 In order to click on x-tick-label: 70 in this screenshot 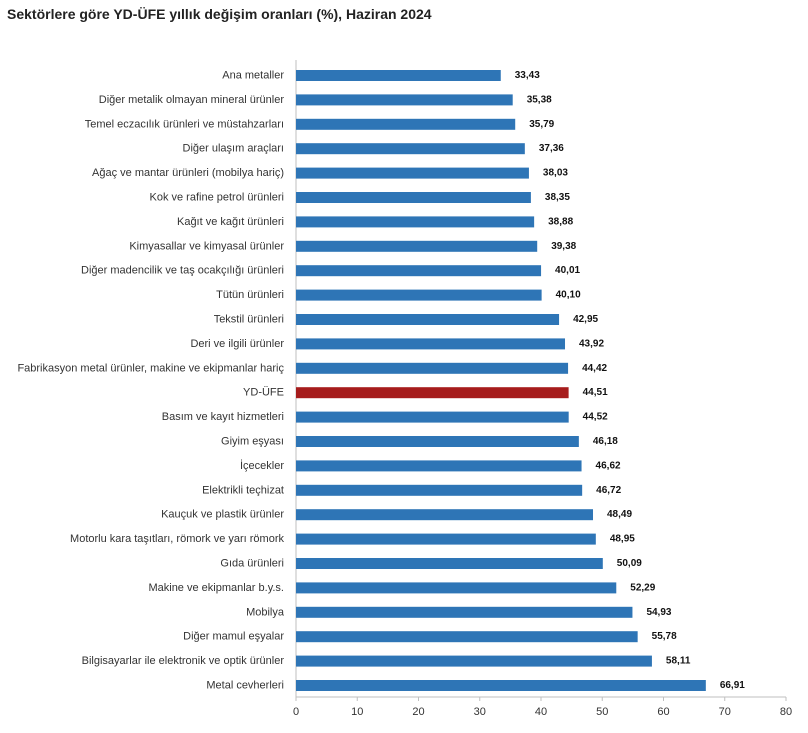, I will do `click(725, 712)`.